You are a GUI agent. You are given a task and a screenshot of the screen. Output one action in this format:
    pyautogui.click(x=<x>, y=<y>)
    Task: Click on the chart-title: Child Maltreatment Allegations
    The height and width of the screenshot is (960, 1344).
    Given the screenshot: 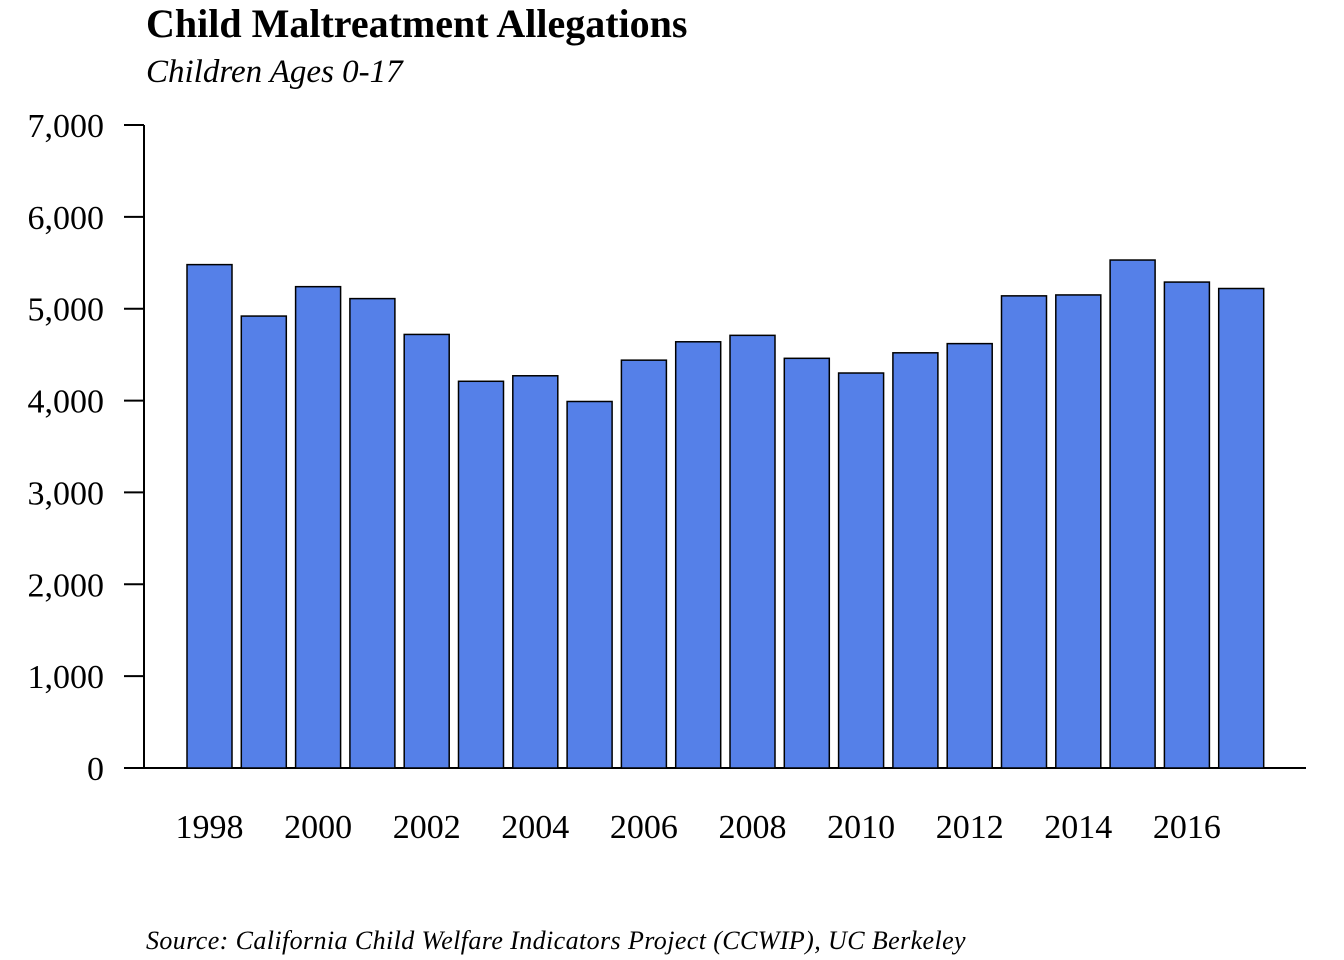 What is the action you would take?
    pyautogui.click(x=417, y=23)
    